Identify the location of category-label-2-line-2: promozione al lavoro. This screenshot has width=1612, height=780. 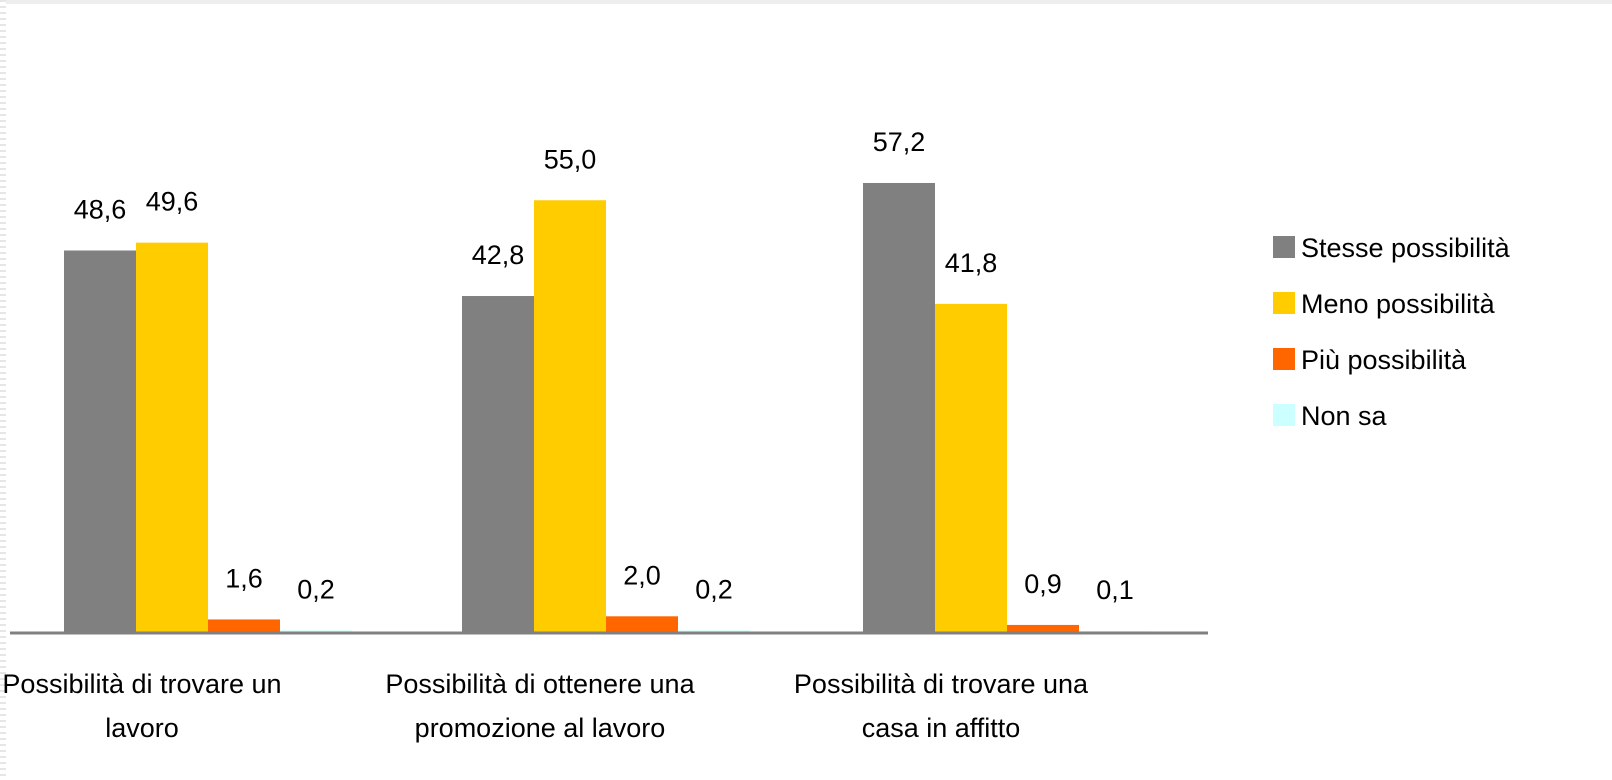
(540, 728).